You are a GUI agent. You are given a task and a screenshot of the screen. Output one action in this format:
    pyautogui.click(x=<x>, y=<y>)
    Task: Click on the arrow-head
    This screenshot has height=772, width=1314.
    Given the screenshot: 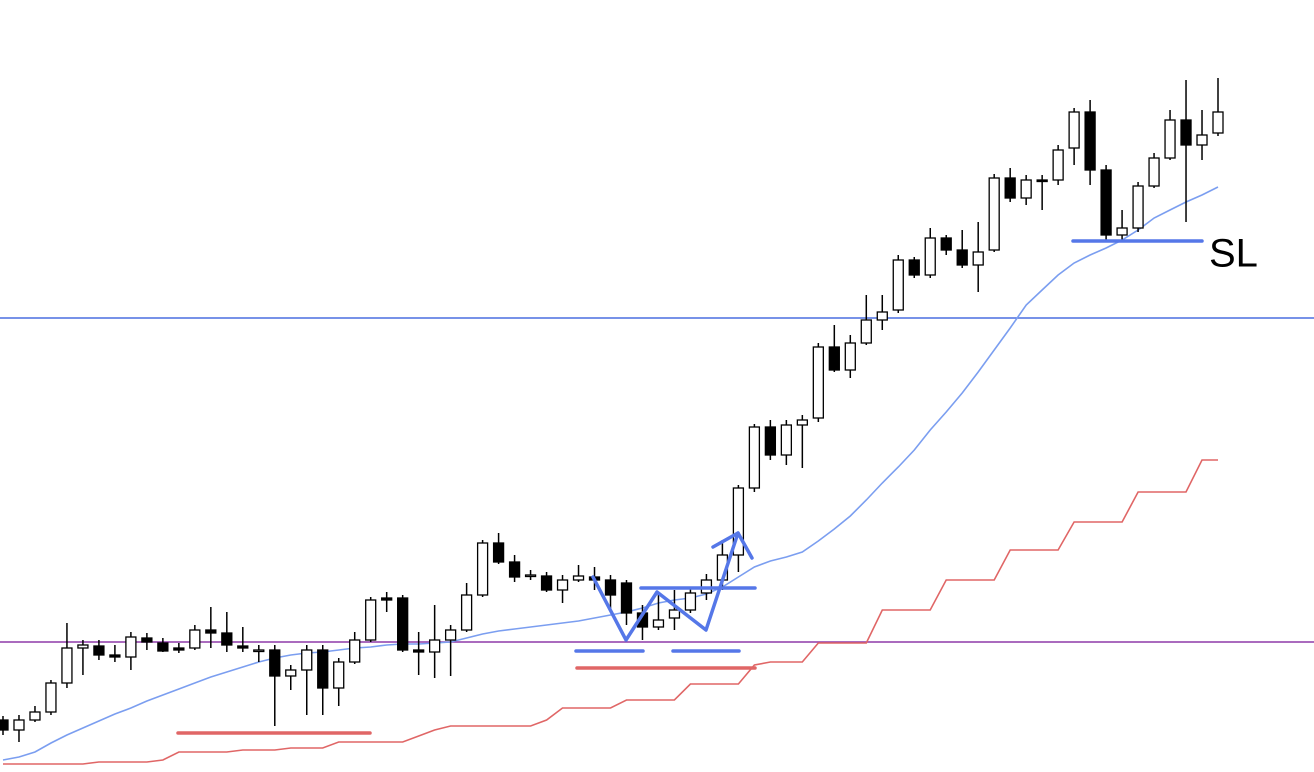 What is the action you would take?
    pyautogui.click(x=732, y=545)
    